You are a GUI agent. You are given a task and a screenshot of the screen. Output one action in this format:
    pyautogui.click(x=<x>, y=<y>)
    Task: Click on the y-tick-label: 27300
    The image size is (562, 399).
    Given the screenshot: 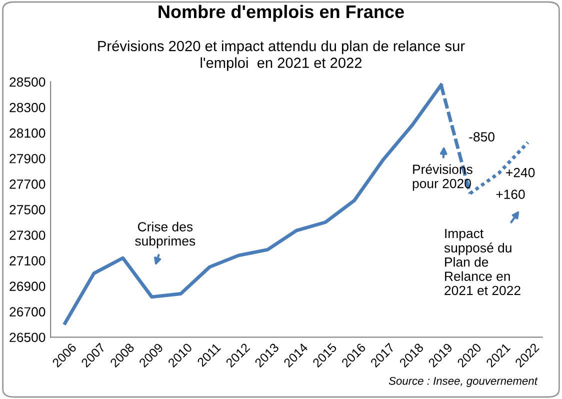 What is the action you would take?
    pyautogui.click(x=28, y=235)
    